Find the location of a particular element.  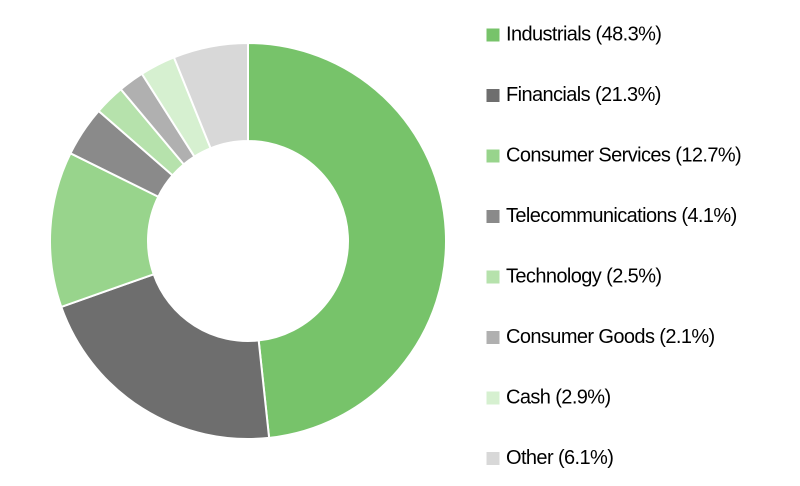

legend-label: Cash (2.9%) is located at coordinates (558, 397).